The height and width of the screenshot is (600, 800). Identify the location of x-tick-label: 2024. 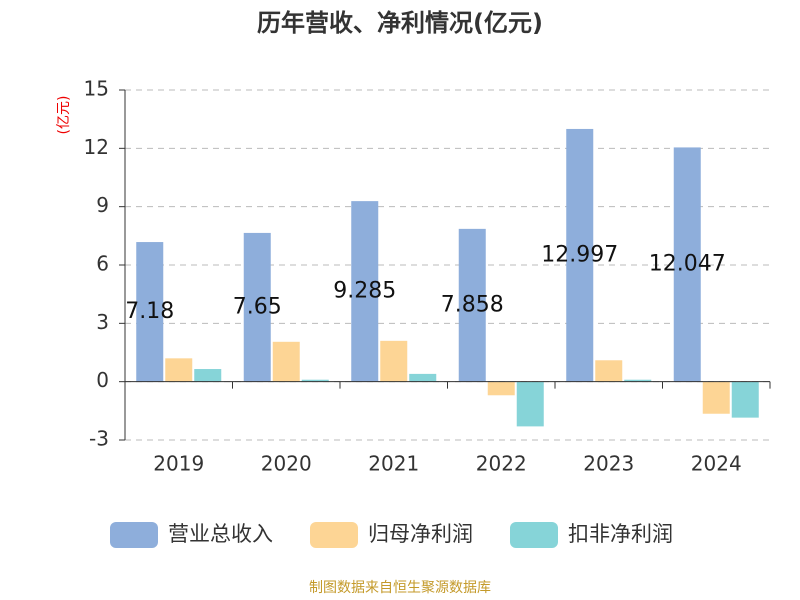
(716, 464).